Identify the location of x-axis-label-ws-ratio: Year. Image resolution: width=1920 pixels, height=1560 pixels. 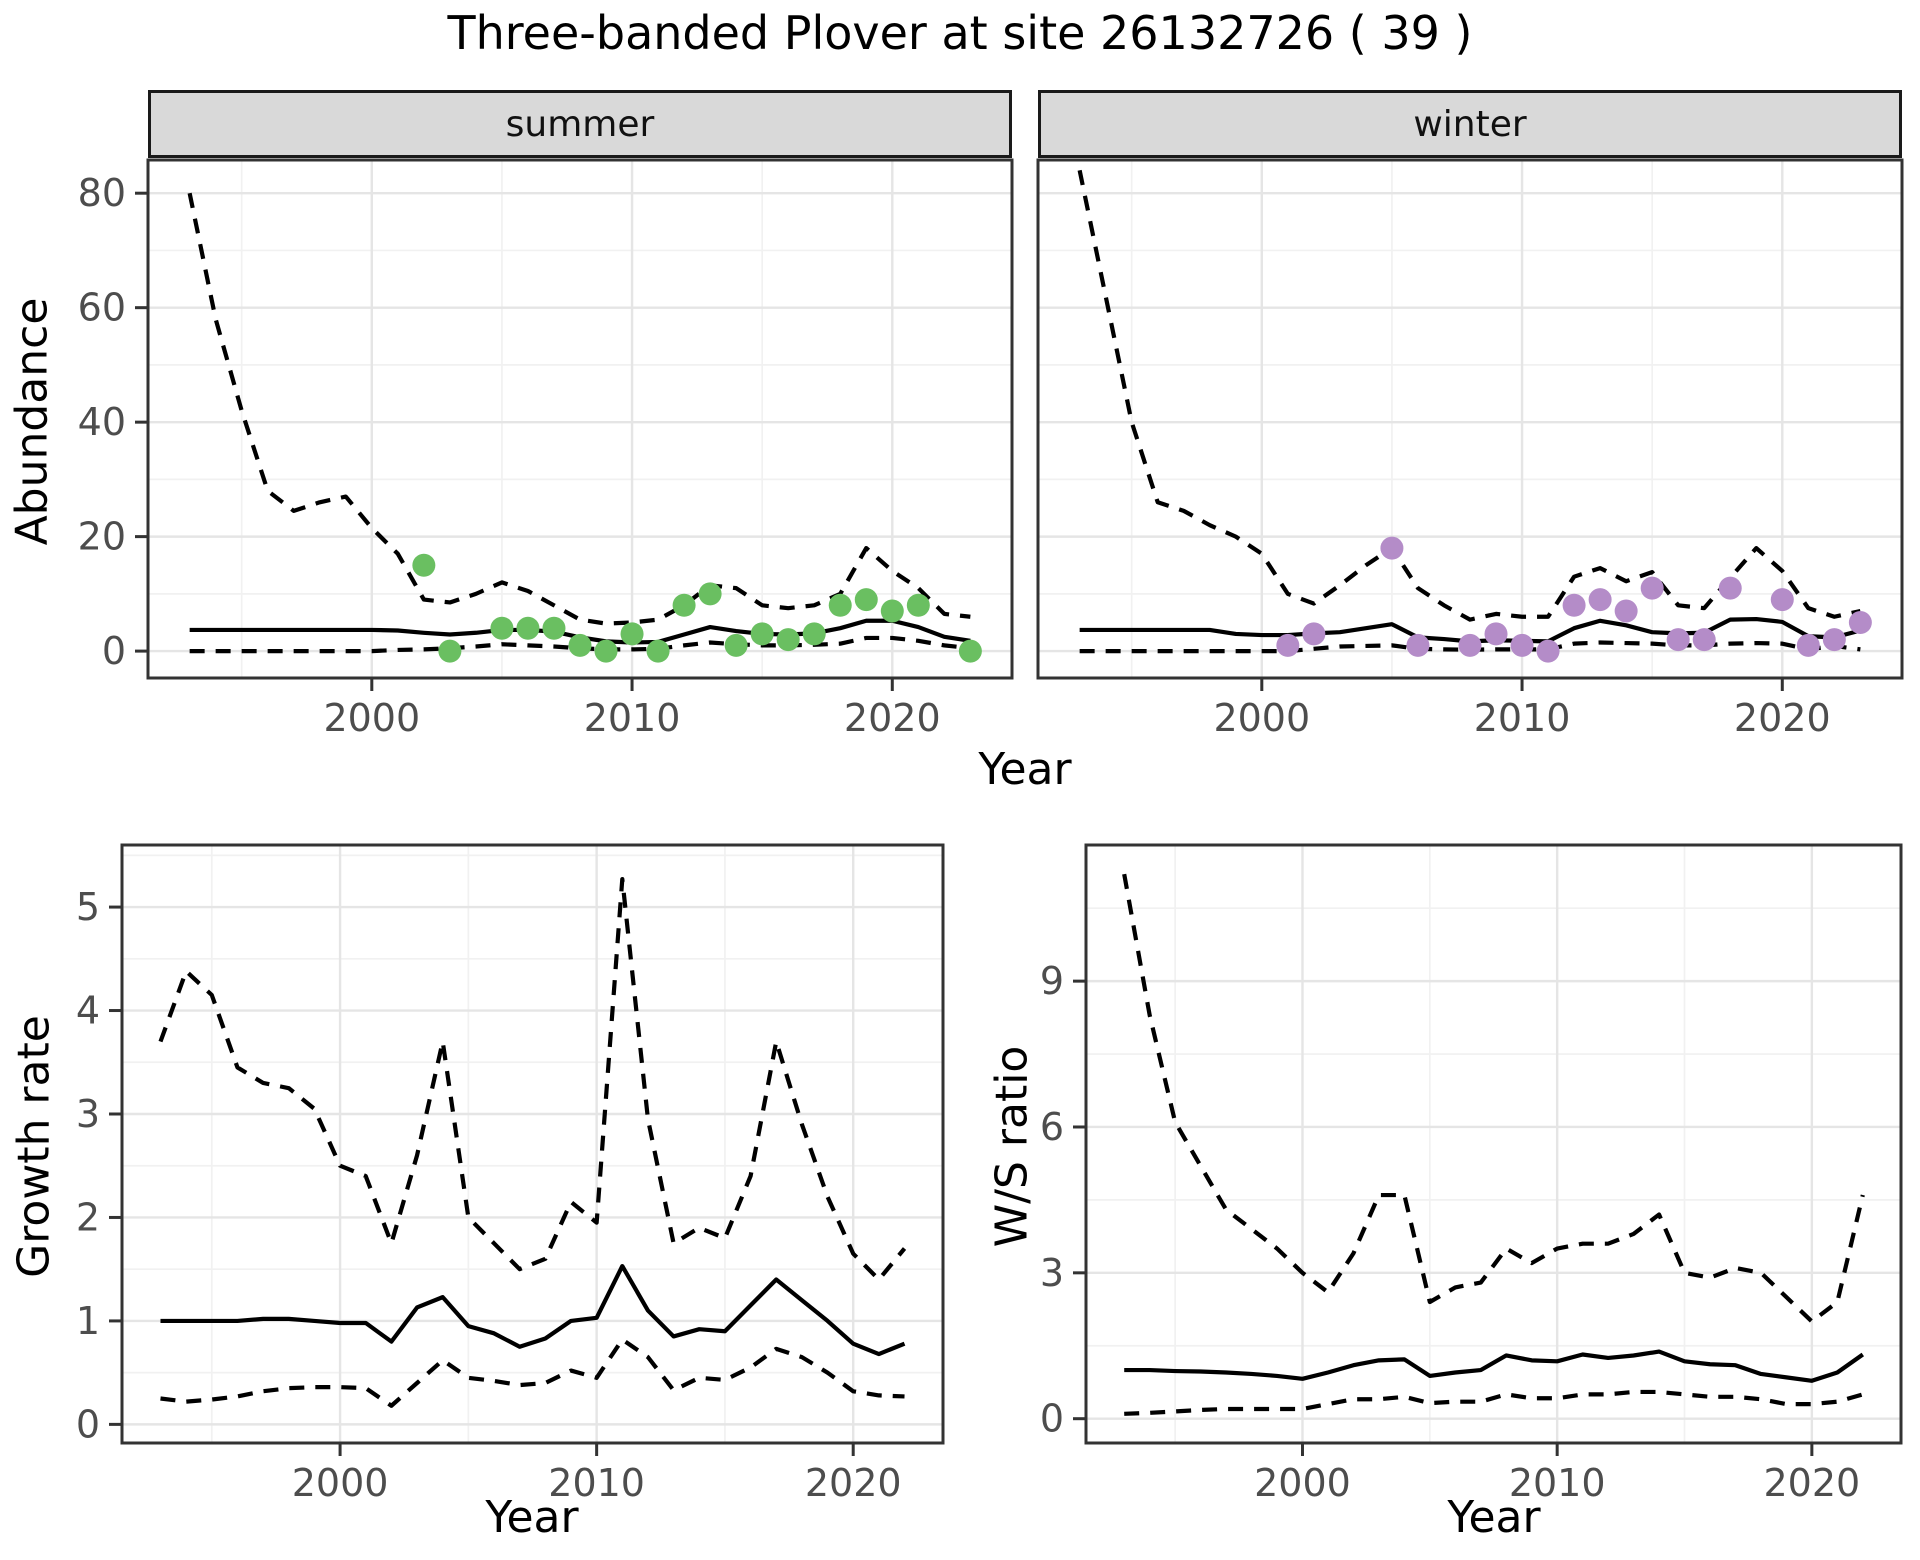
(1494, 1517).